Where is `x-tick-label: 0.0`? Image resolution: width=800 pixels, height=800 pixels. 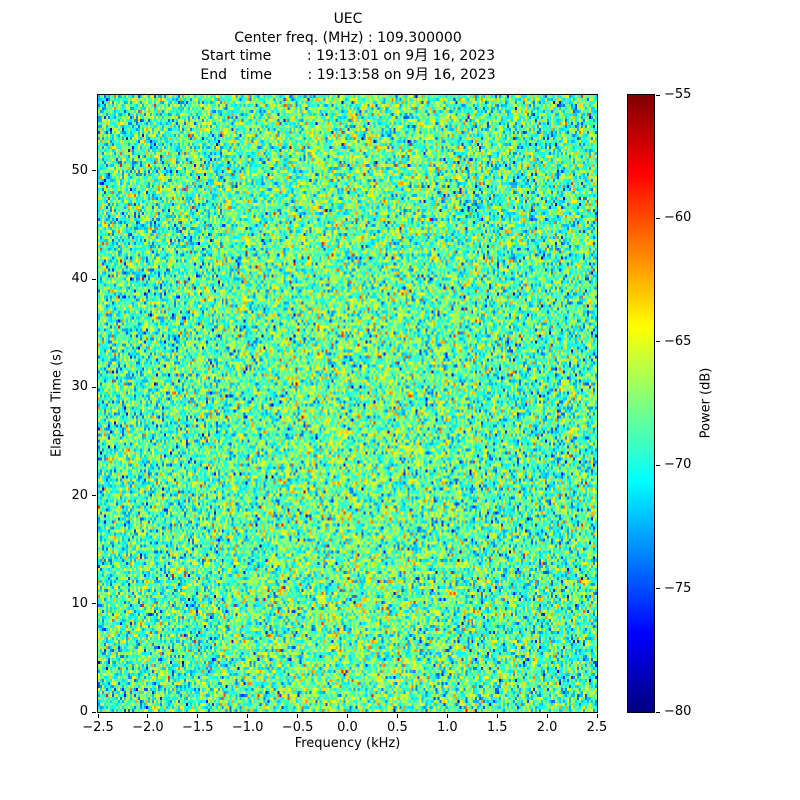 x-tick-label: 0.0 is located at coordinates (347, 727).